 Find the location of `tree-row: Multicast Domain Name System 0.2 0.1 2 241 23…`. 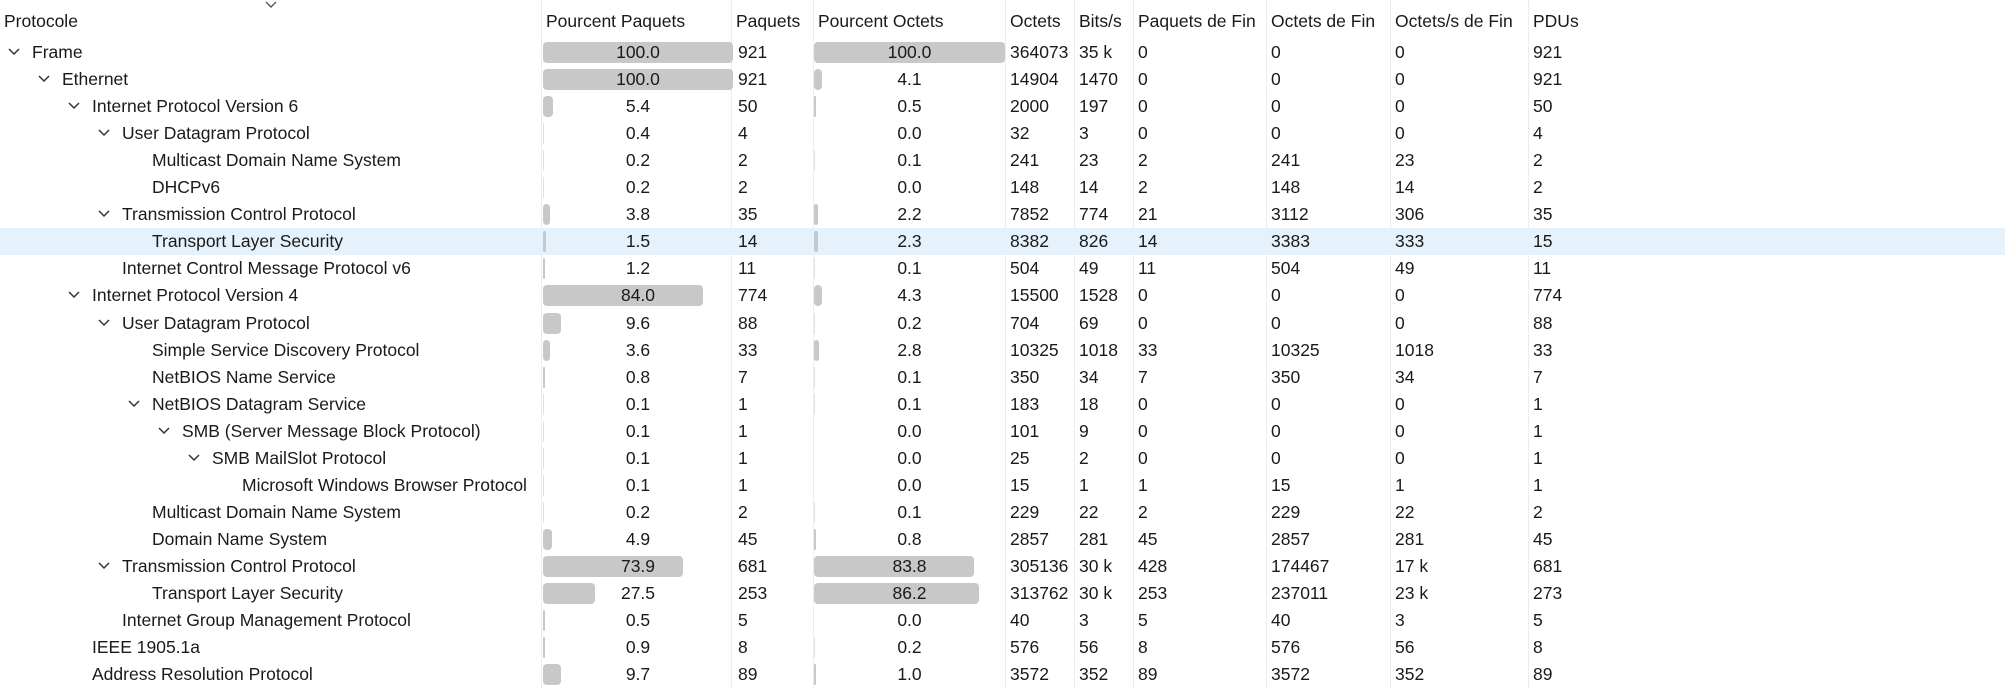

tree-row: Multicast Domain Name System 0.2 0.1 2 241 23… is located at coordinates (1002, 160).